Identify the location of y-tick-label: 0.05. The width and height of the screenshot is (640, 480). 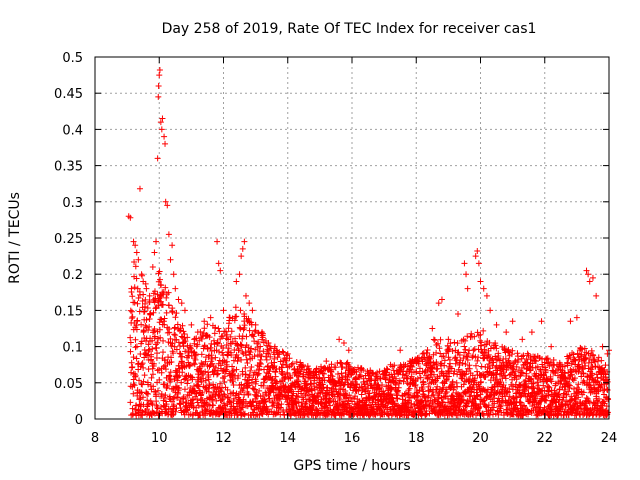
(68, 384).